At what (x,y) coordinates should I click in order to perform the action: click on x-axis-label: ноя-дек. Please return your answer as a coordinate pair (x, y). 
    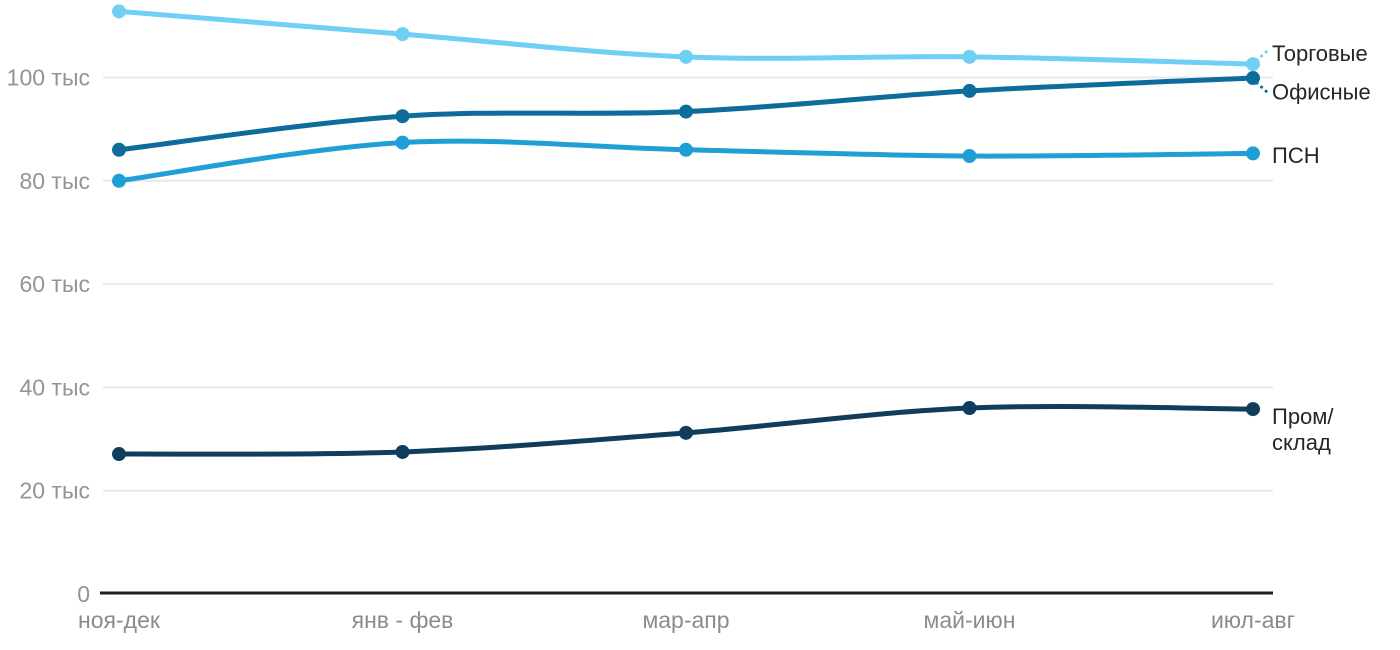
    Looking at the image, I should click on (119, 620).